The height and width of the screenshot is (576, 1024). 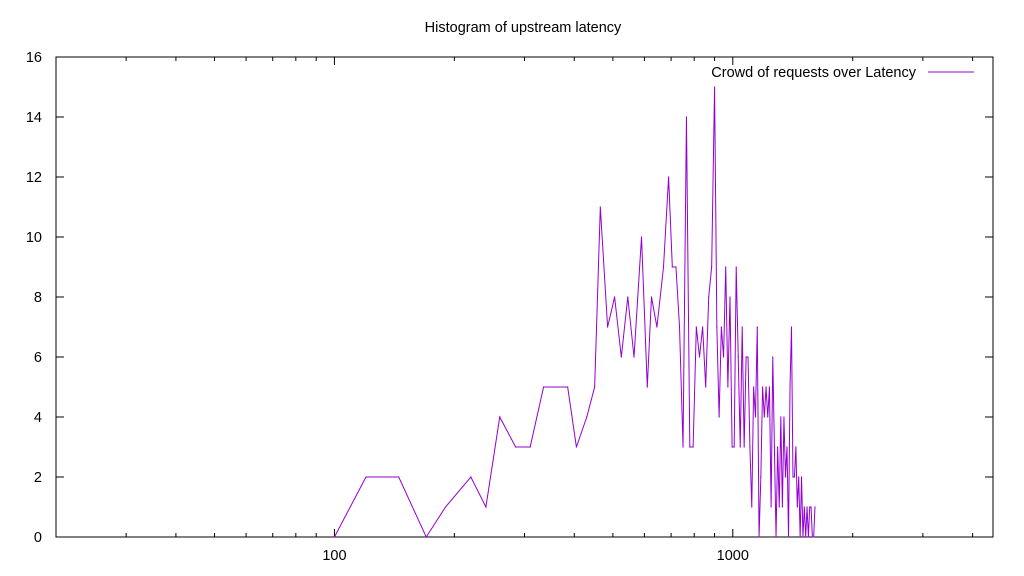 I want to click on chart-title: Histogram of upstream latency, so click(x=523, y=28).